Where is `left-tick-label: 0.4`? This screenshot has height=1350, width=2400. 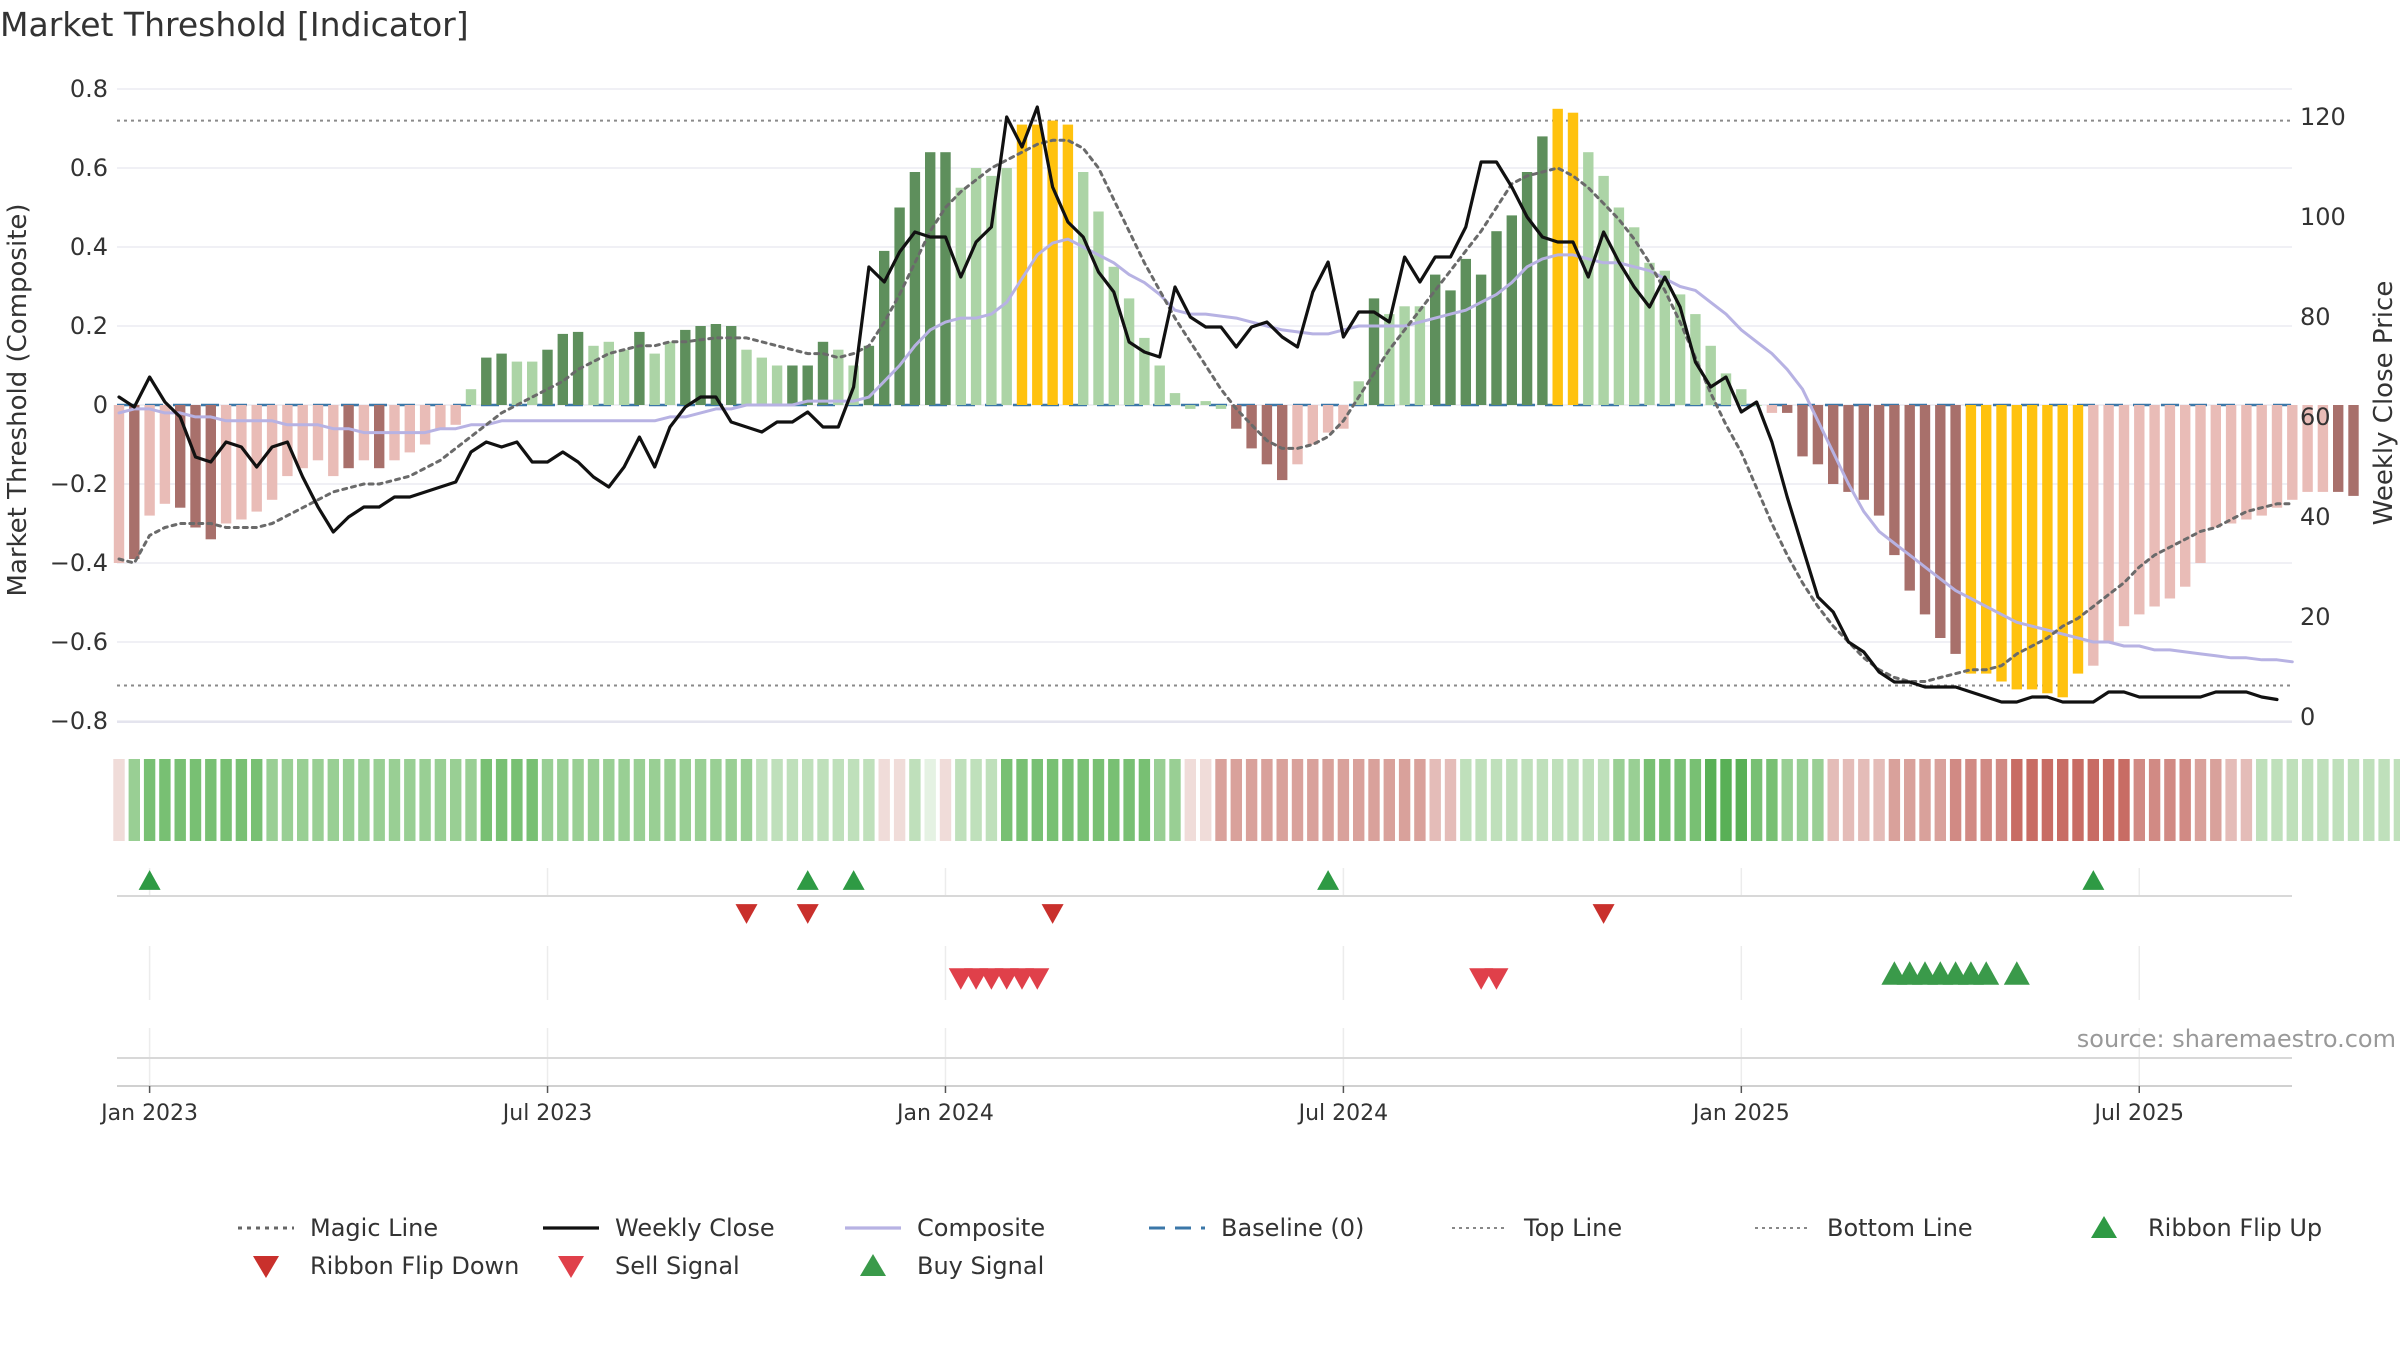
left-tick-label: 0.4 is located at coordinates (89, 247).